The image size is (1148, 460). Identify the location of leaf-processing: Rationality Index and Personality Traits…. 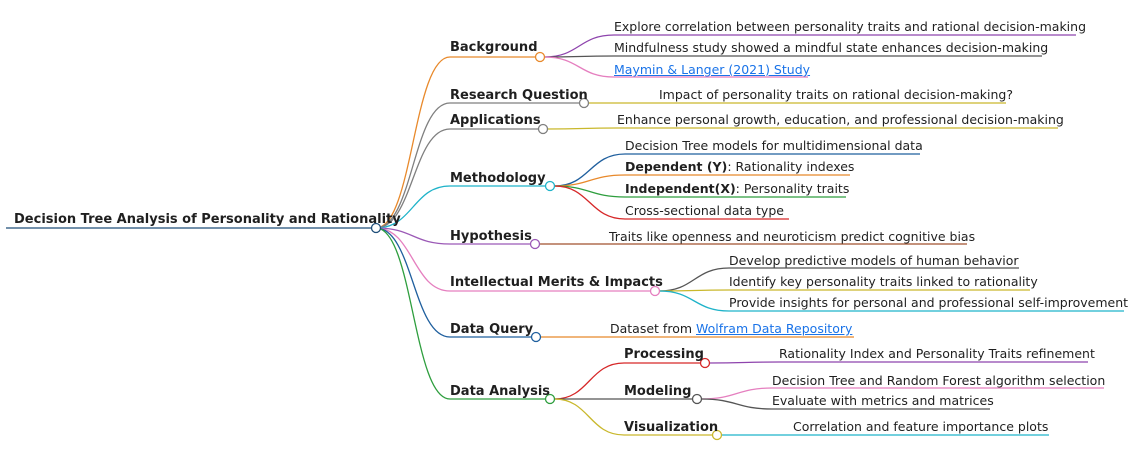
(937, 353).